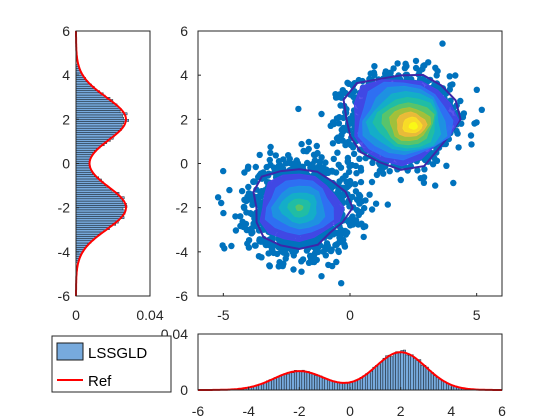 The width and height of the screenshot is (560, 420). What do you see at coordinates (350, 370) in the screenshot?
I see `bottom-histogram-bars` at bounding box center [350, 370].